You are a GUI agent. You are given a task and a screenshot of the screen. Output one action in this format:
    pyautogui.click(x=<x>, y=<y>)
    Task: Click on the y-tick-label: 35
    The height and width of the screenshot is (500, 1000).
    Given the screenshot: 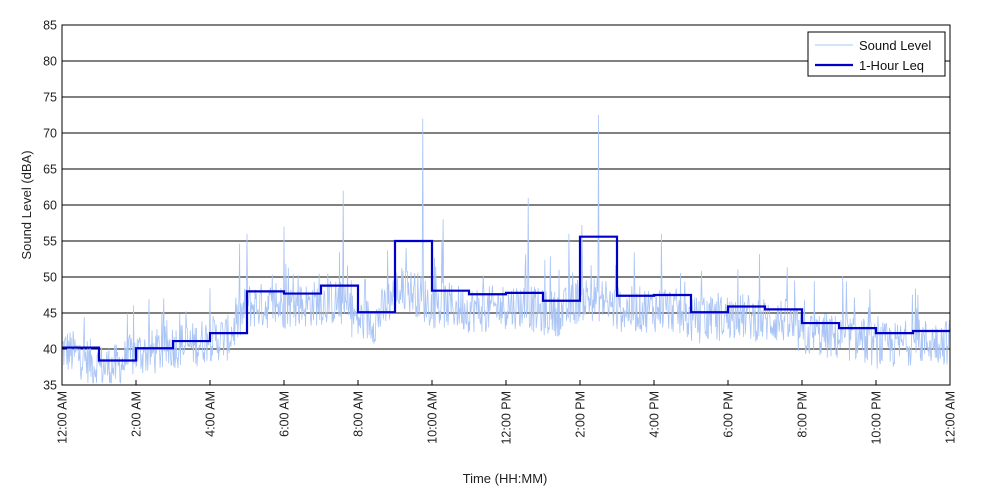 What is the action you would take?
    pyautogui.click(x=50, y=386)
    